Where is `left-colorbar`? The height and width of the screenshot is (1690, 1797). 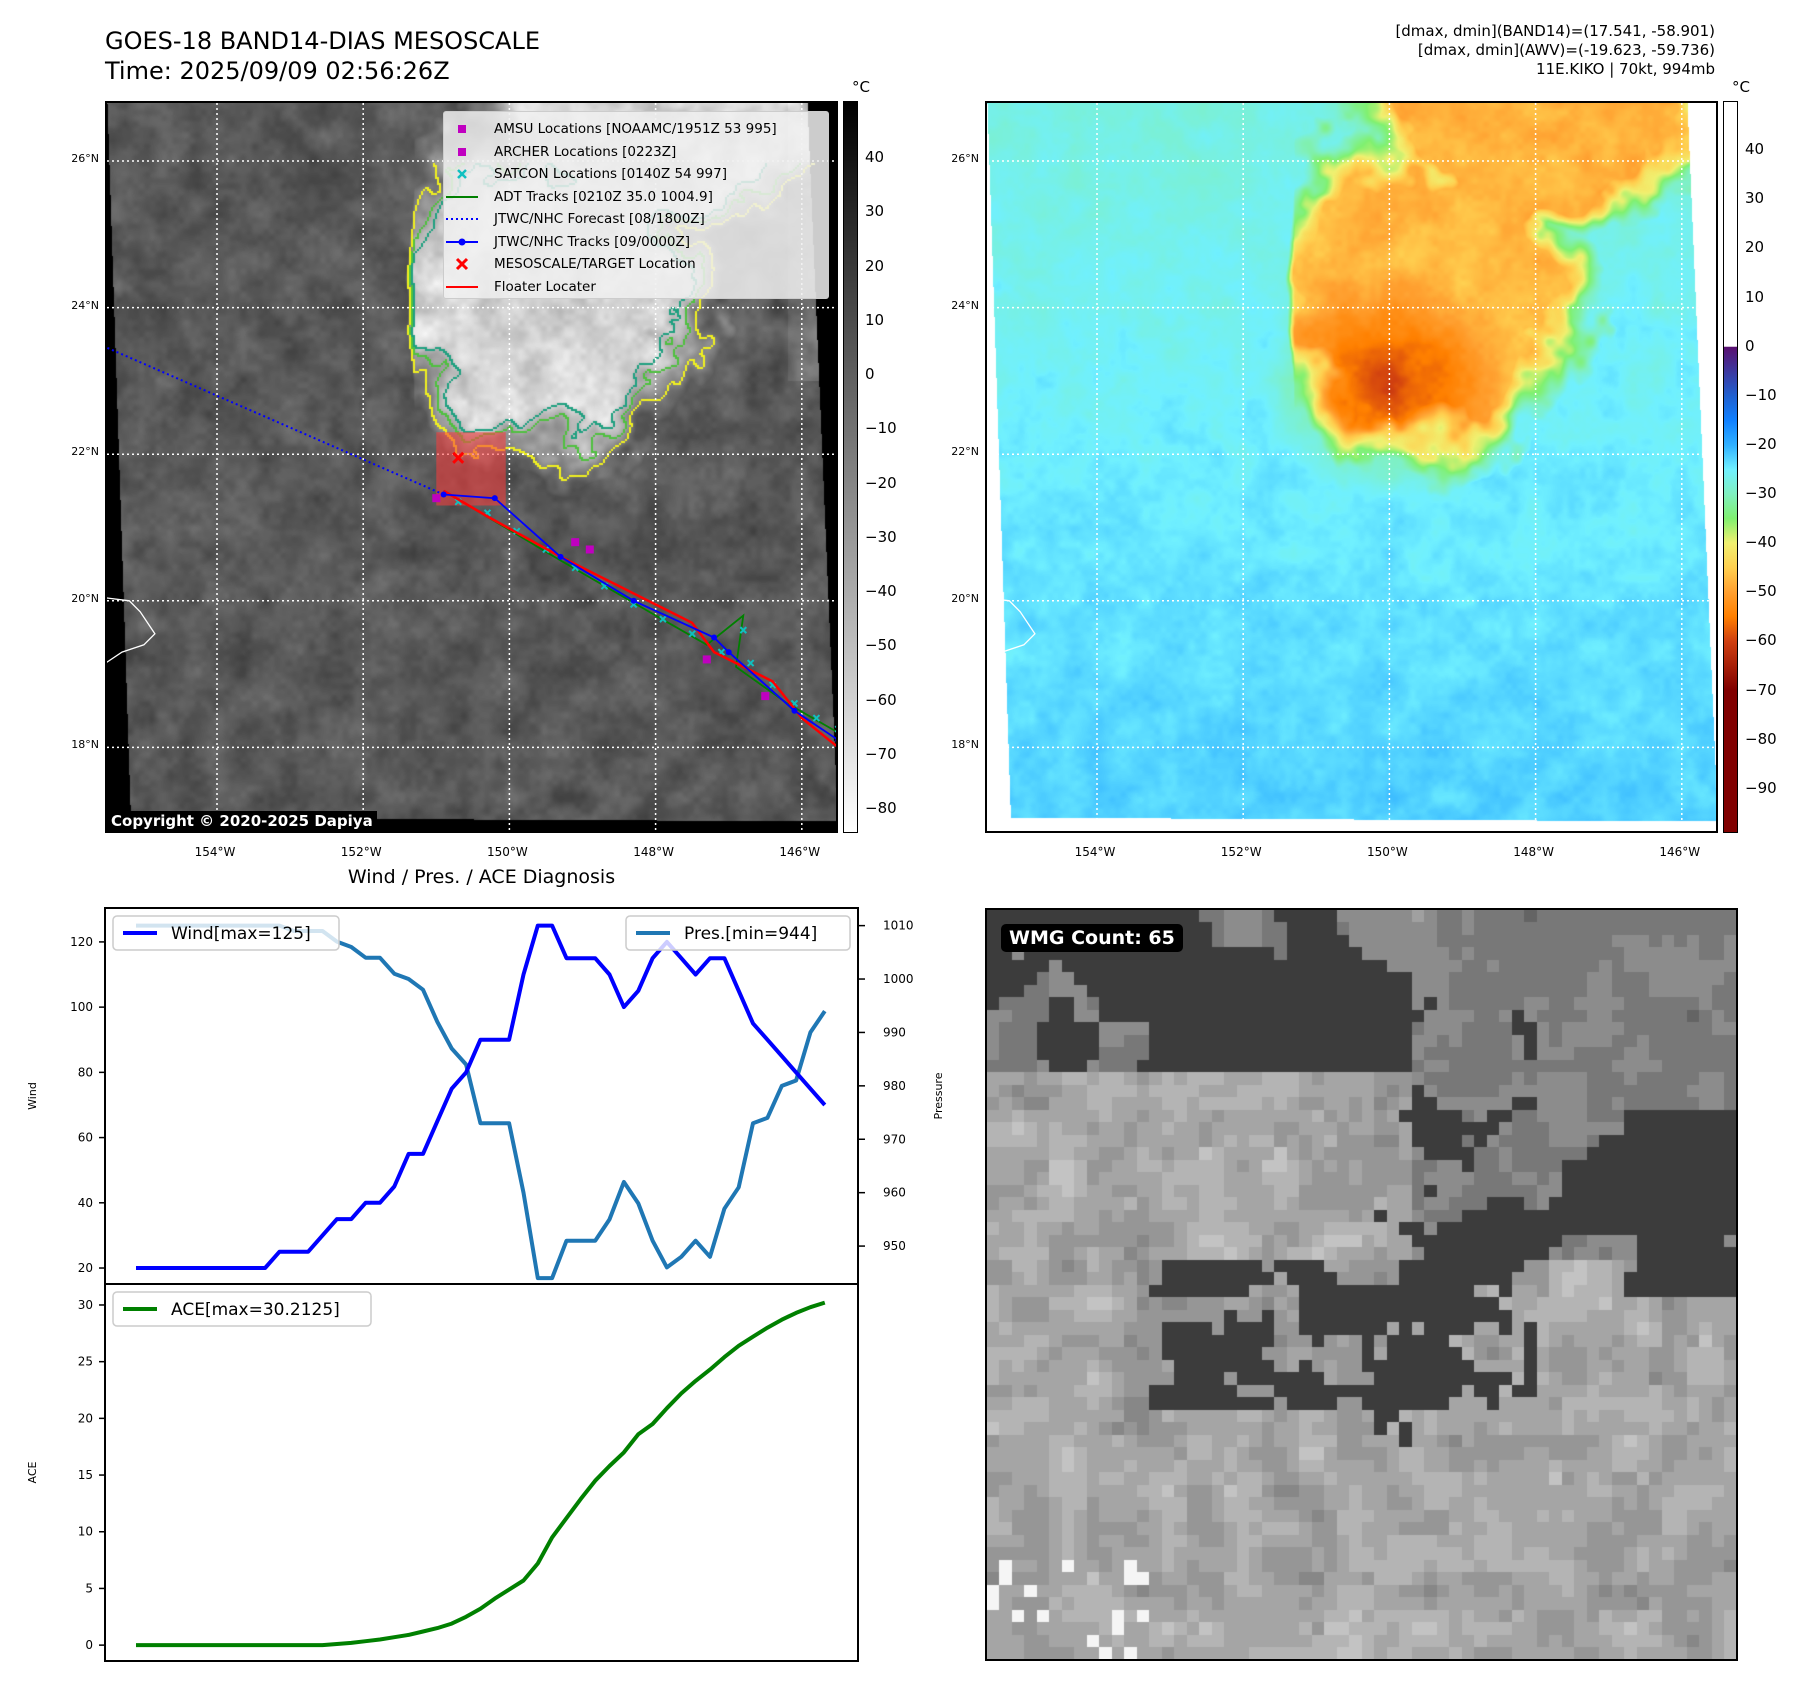
left-colorbar is located at coordinates (850, 467).